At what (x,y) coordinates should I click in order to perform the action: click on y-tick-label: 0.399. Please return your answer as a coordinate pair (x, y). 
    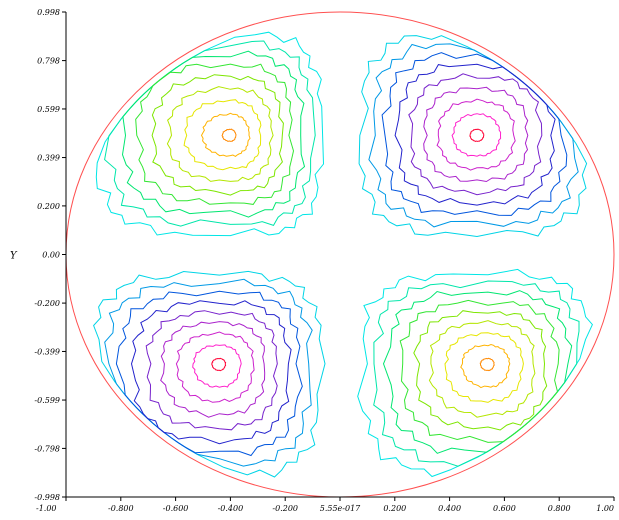
    Looking at the image, I should click on (48, 158).